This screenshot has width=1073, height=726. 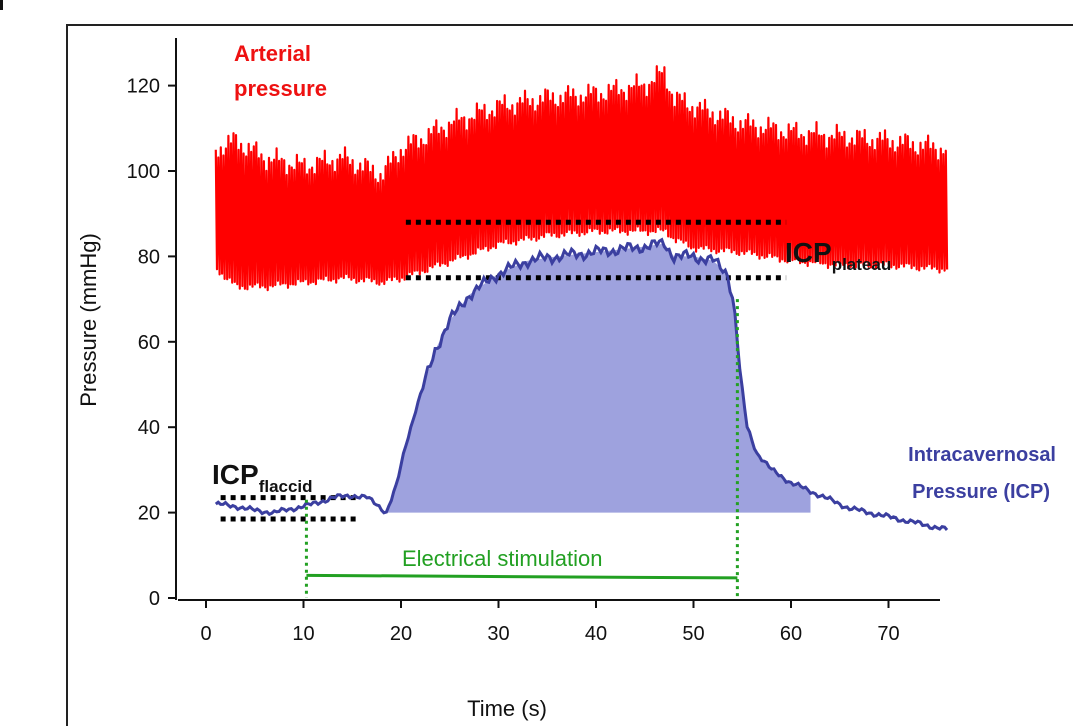 What do you see at coordinates (693, 634) in the screenshot?
I see `x-tick-label-50: 50` at bounding box center [693, 634].